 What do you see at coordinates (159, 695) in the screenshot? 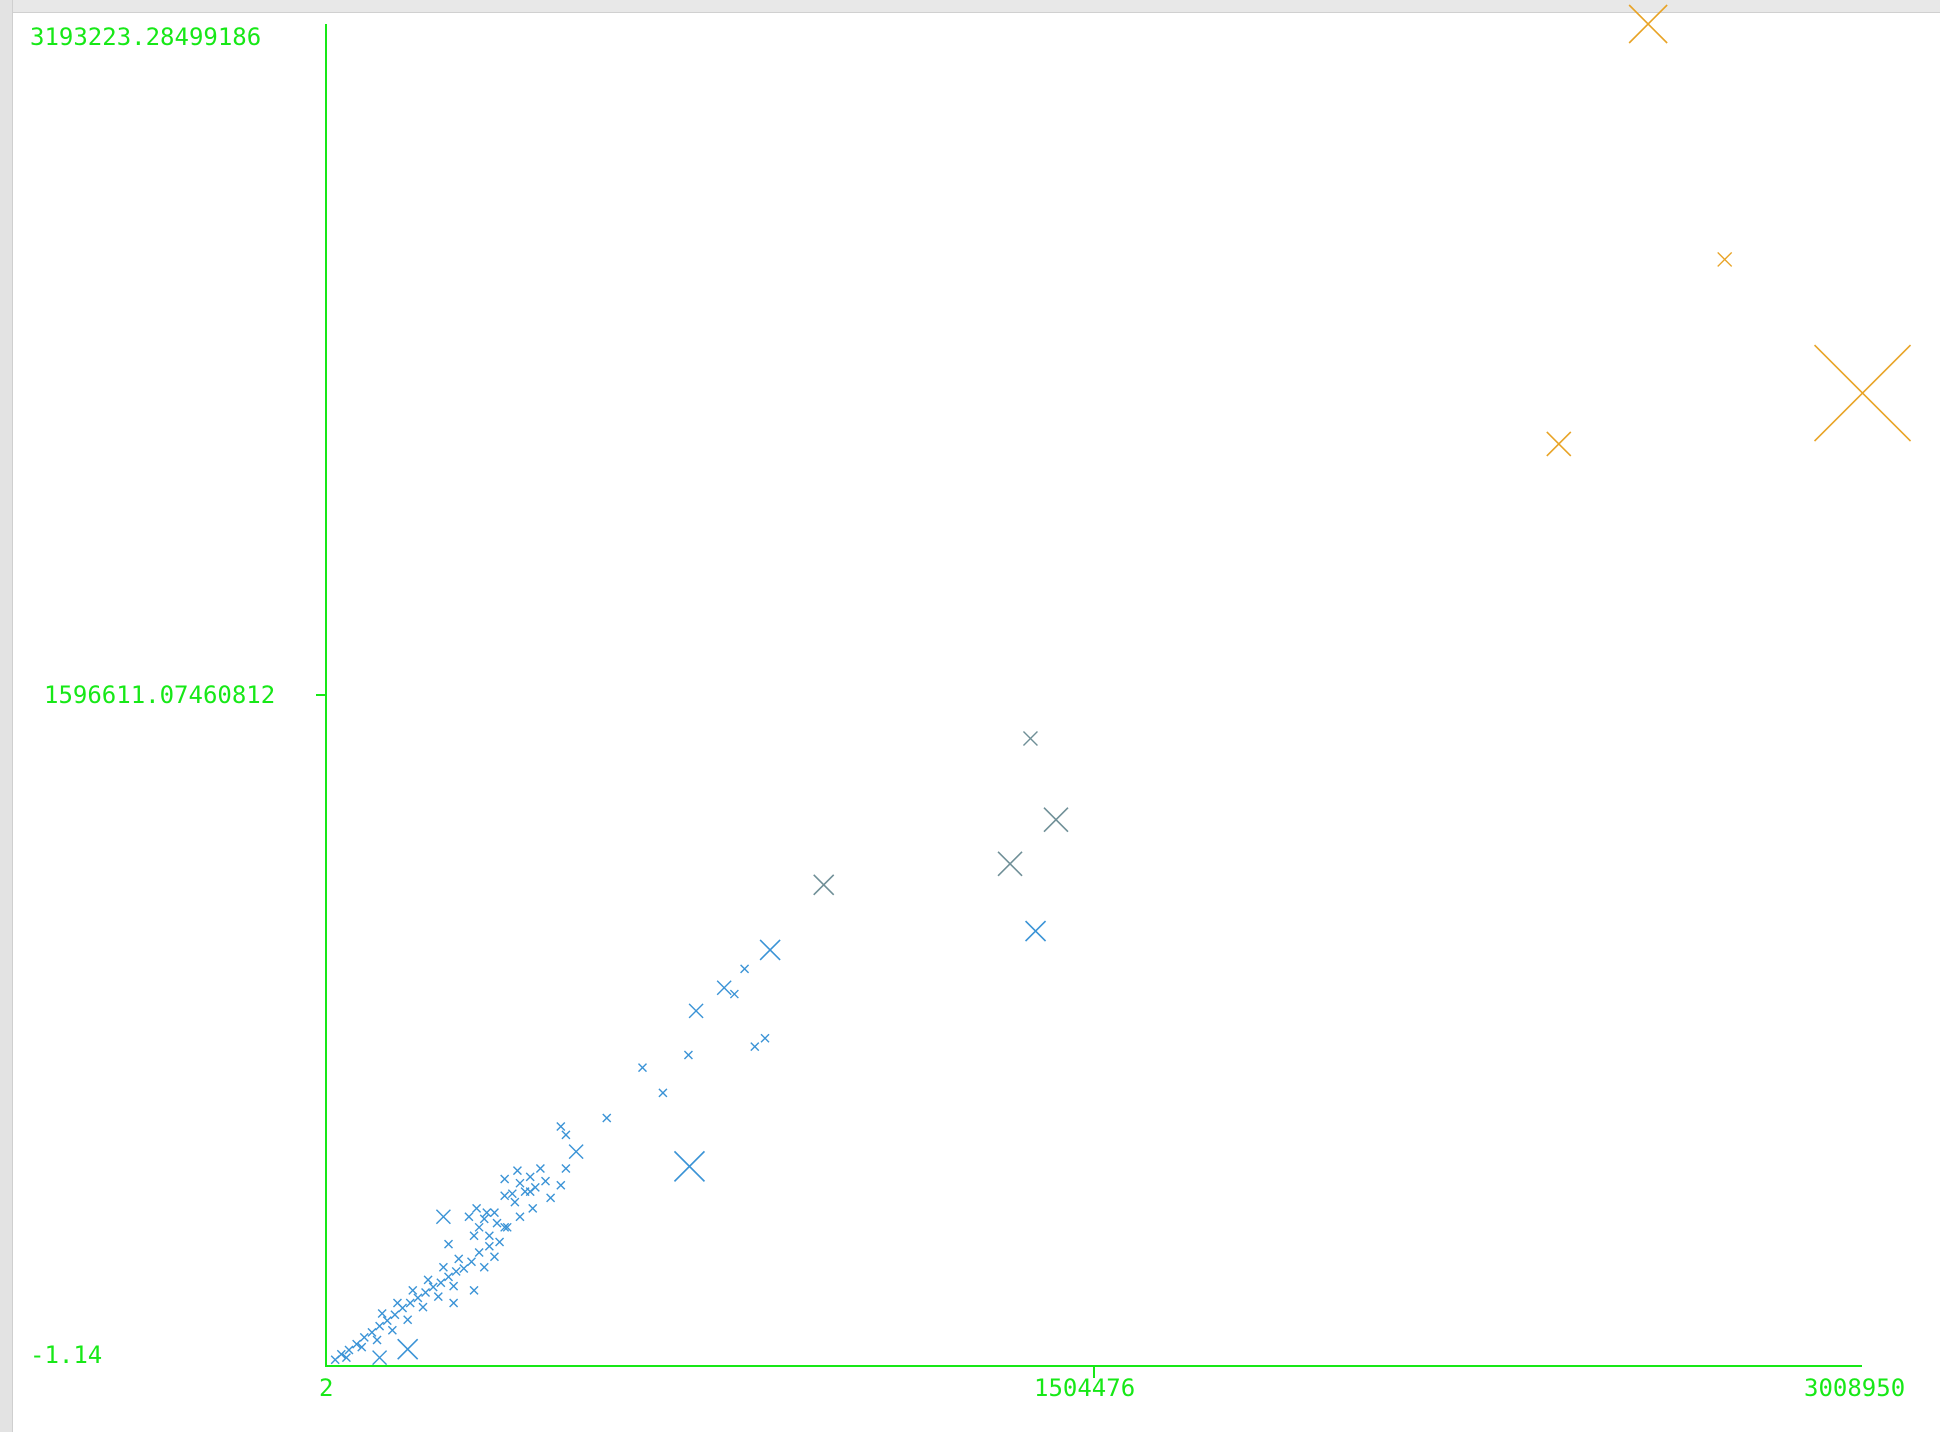
I see `y-tick-label-mid: 1596611.07460812` at bounding box center [159, 695].